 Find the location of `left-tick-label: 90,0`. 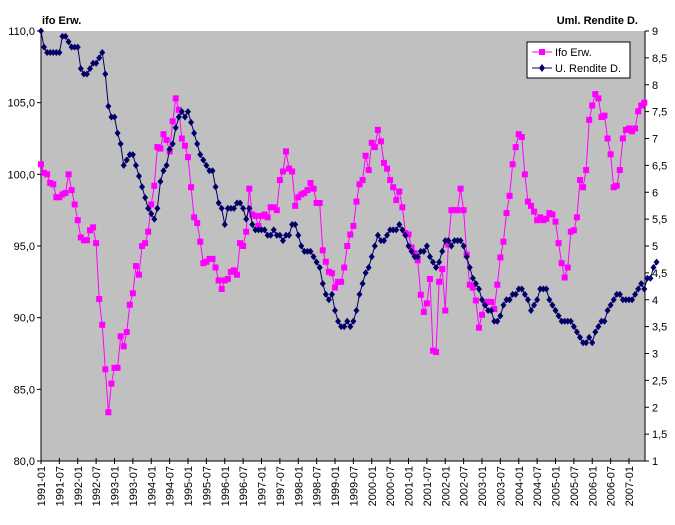

left-tick-label: 90,0 is located at coordinates (24, 319).